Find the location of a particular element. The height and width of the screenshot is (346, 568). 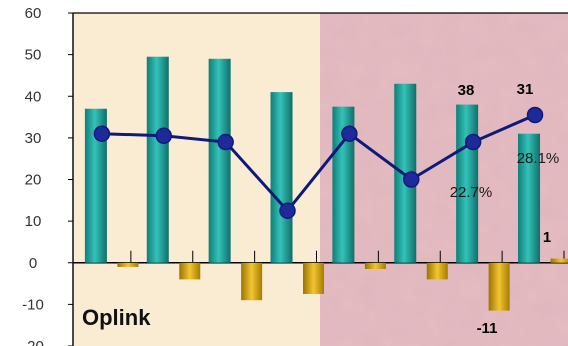

y-tick-label: 10 is located at coordinates (33, 221).